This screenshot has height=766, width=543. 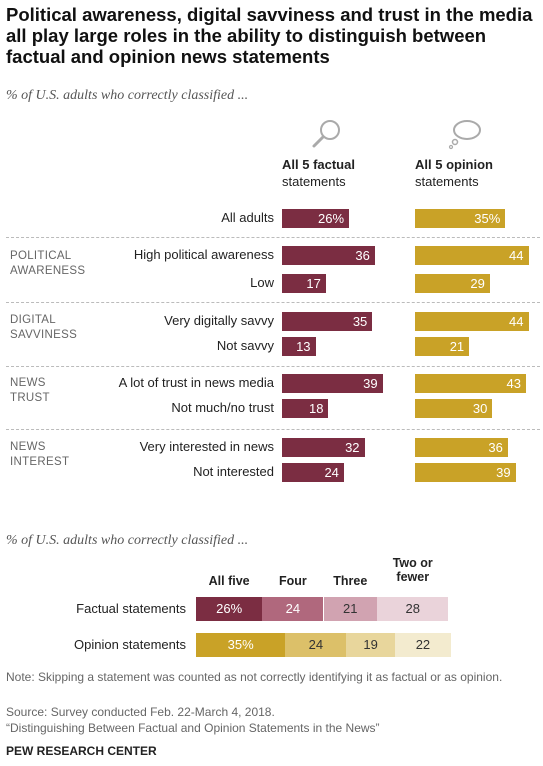 I want to click on row-label: Very digitally savvy, so click(x=219, y=320).